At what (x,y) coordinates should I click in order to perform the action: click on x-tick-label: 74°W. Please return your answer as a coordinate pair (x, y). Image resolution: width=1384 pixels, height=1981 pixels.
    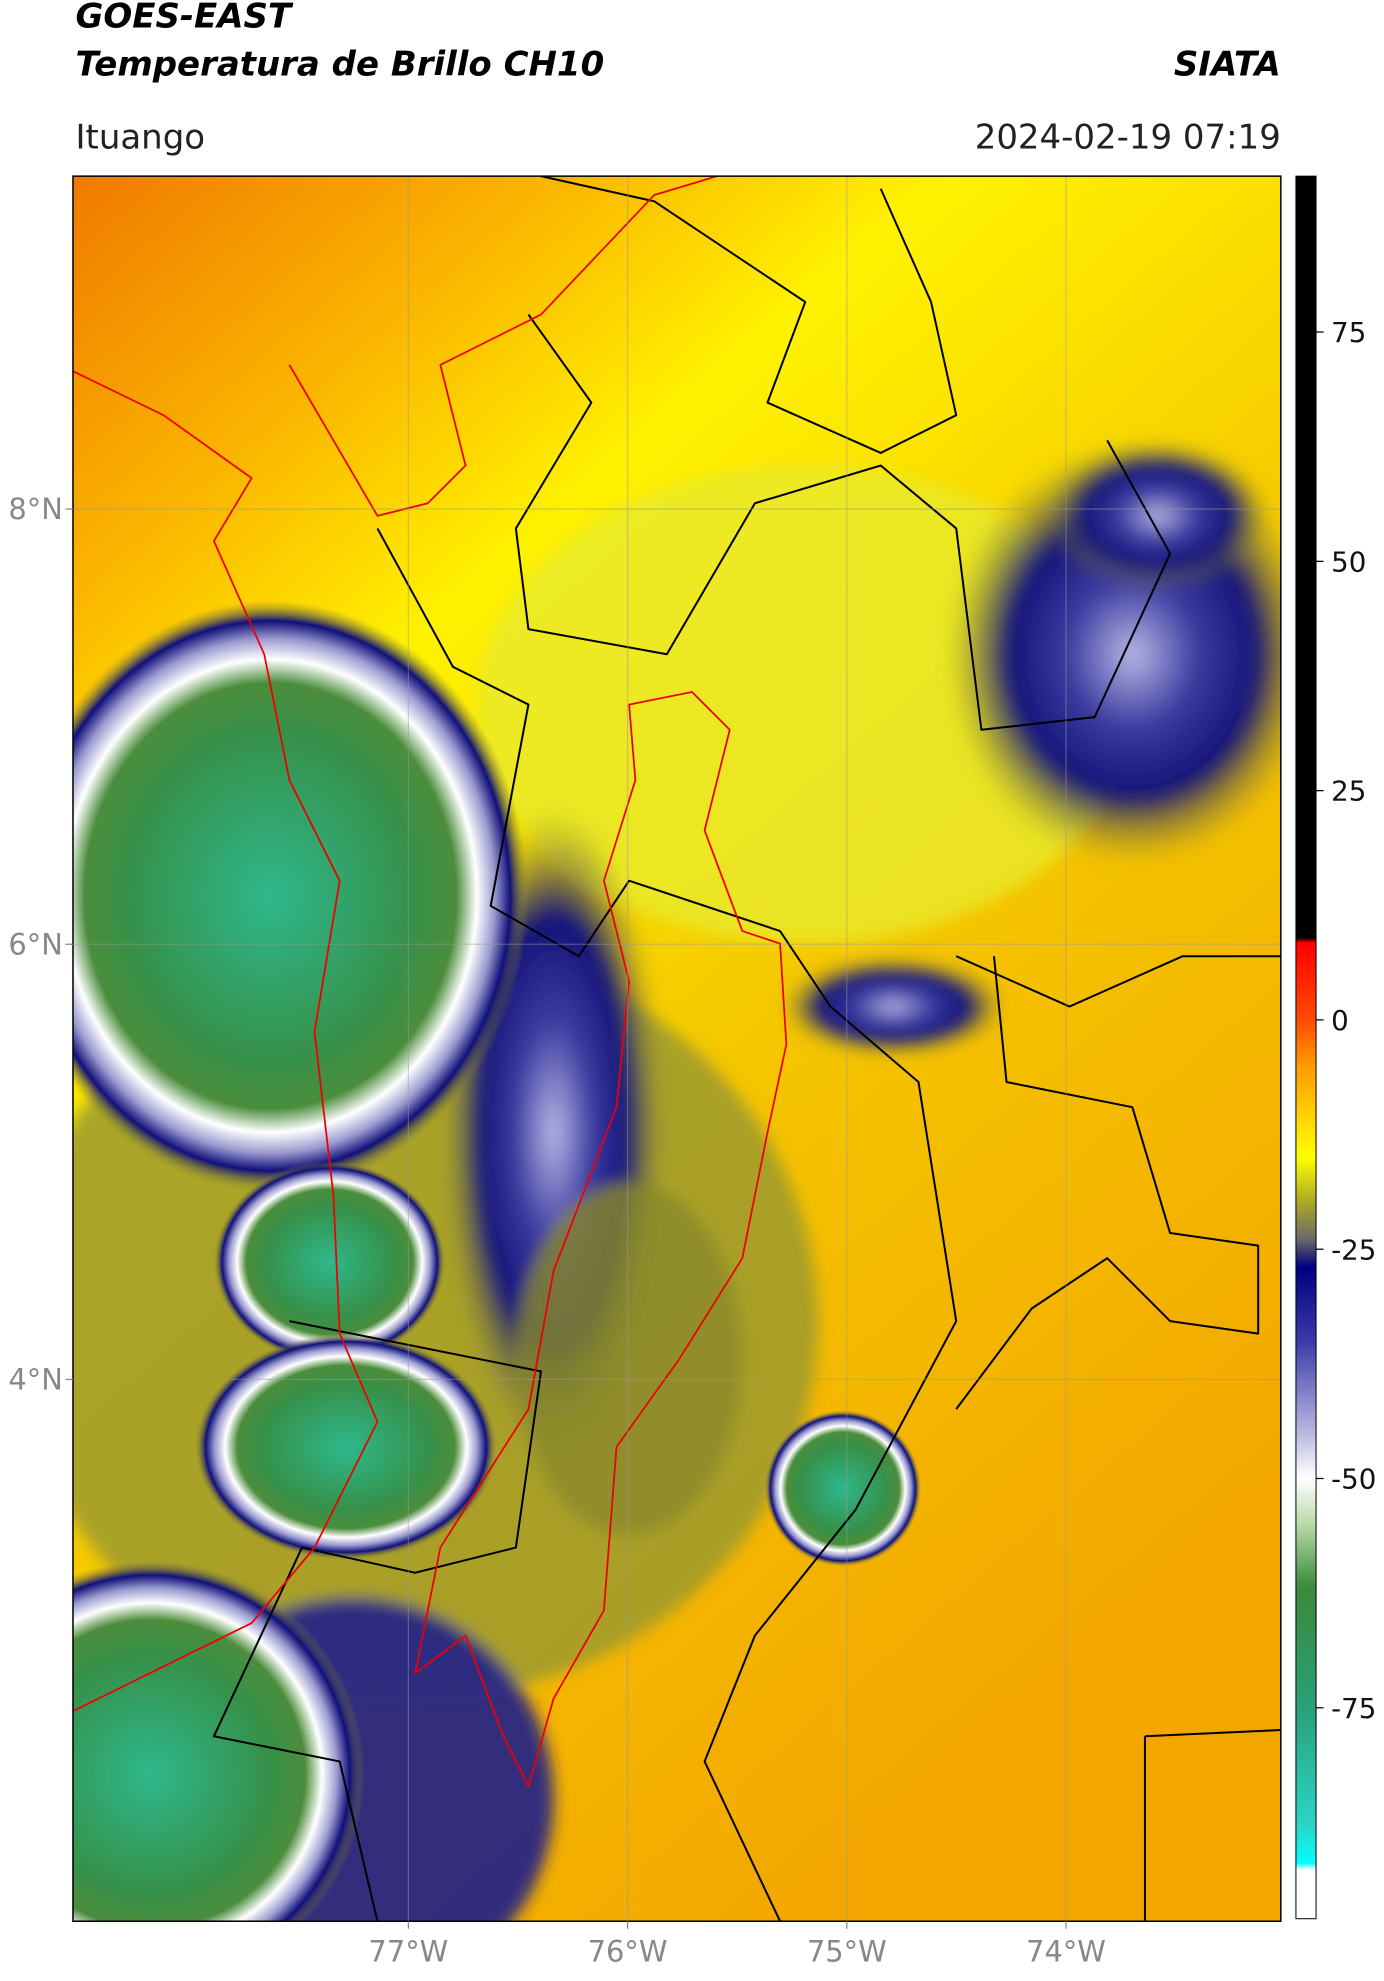
    Looking at the image, I should click on (1066, 1951).